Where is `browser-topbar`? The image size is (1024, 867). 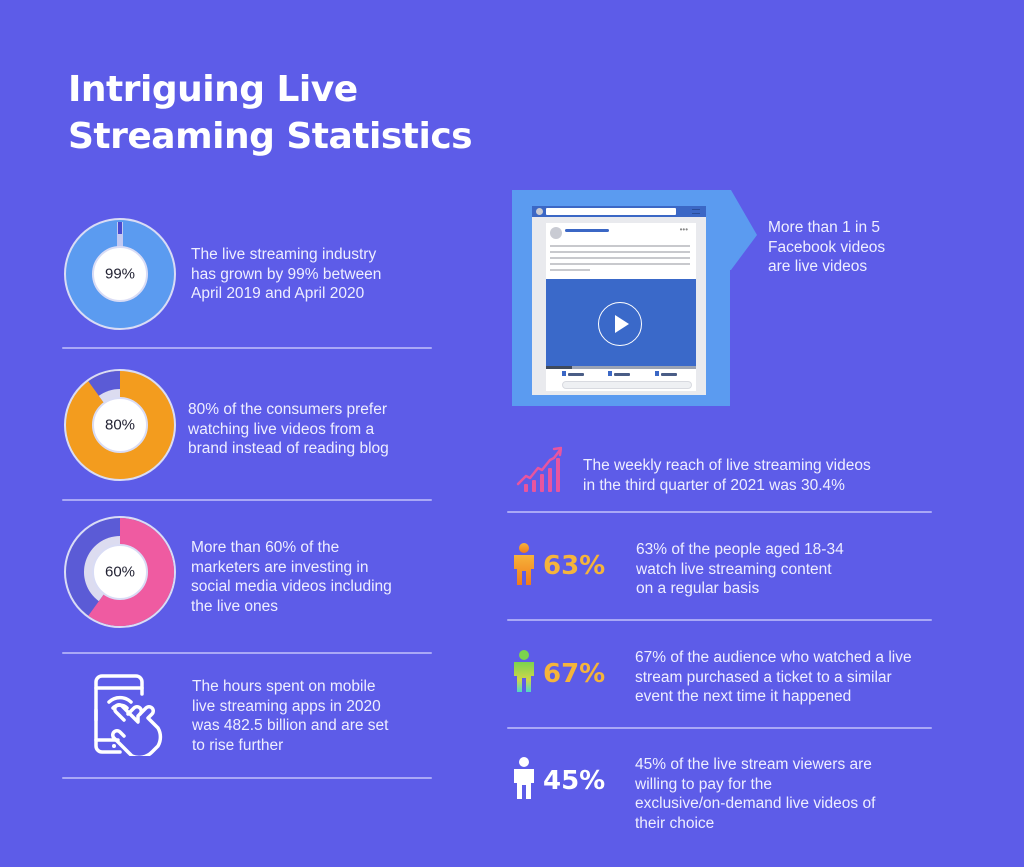
browser-topbar is located at coordinates (619, 211).